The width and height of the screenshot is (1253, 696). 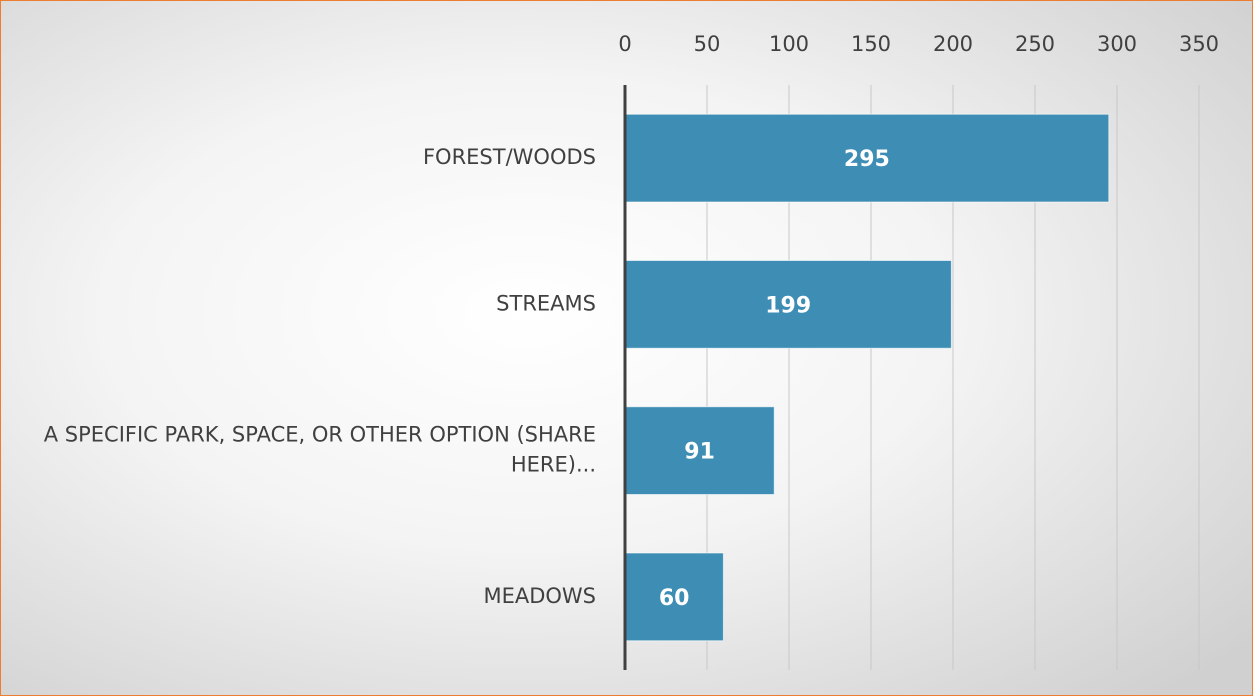 What do you see at coordinates (953, 44) in the screenshot?
I see `x-tick-label: 200` at bounding box center [953, 44].